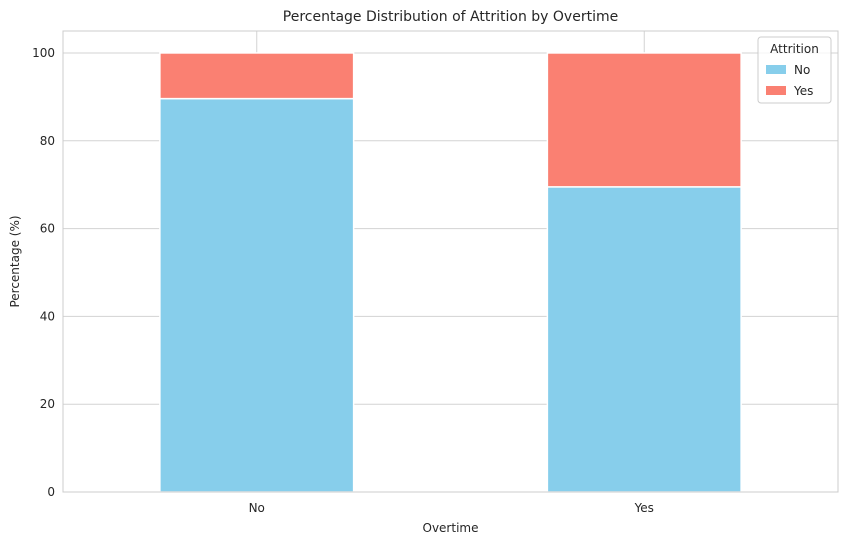 This screenshot has width=847, height=545. I want to click on x-tick-label: No, so click(257, 508).